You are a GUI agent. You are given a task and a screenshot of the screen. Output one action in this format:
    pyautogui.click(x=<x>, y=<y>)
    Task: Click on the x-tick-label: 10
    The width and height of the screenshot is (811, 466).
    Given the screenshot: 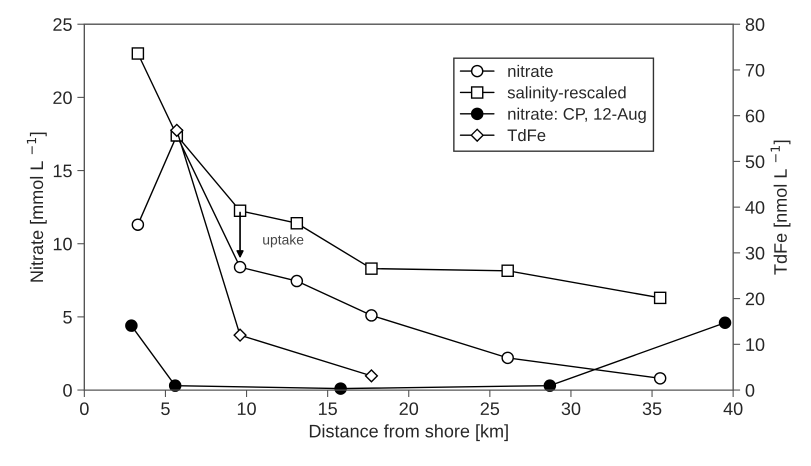 What is the action you would take?
    pyautogui.click(x=247, y=409)
    